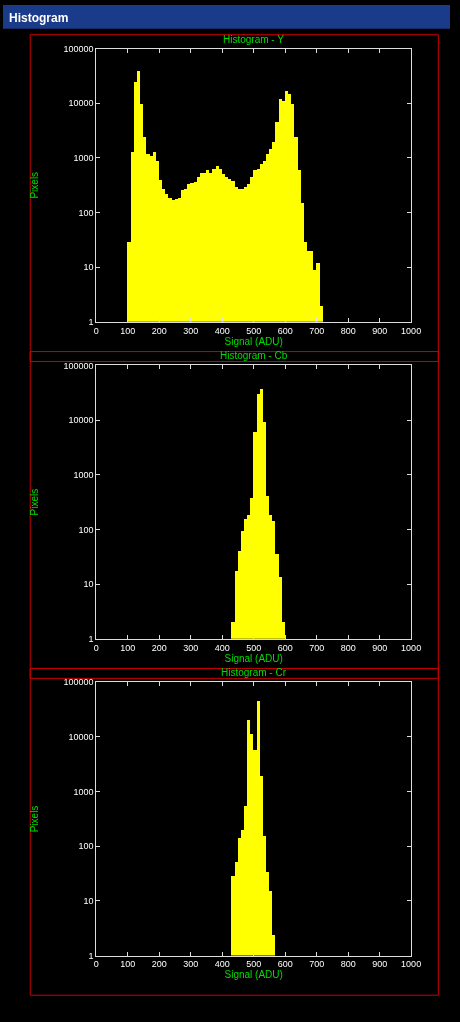  What do you see at coordinates (254, 39) in the screenshot?
I see `chart-title: Histogram - Y` at bounding box center [254, 39].